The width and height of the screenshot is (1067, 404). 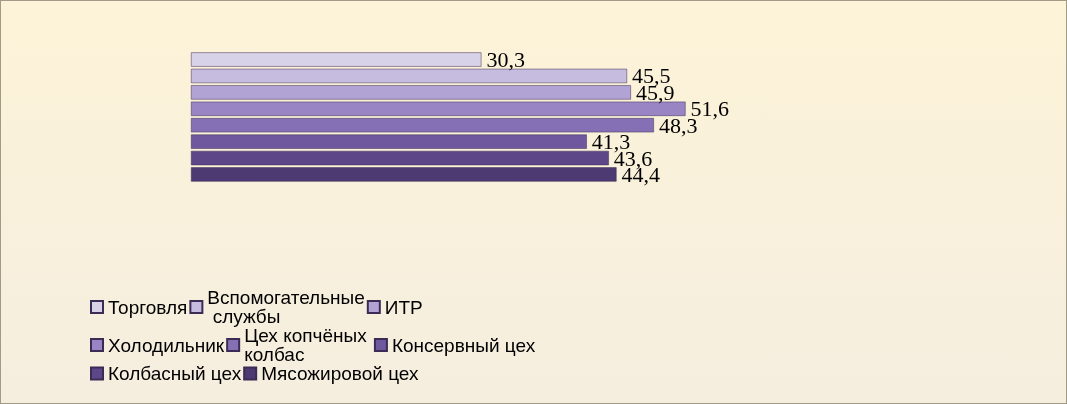 I want to click on legend-label: Колбасный цех, so click(x=175, y=373).